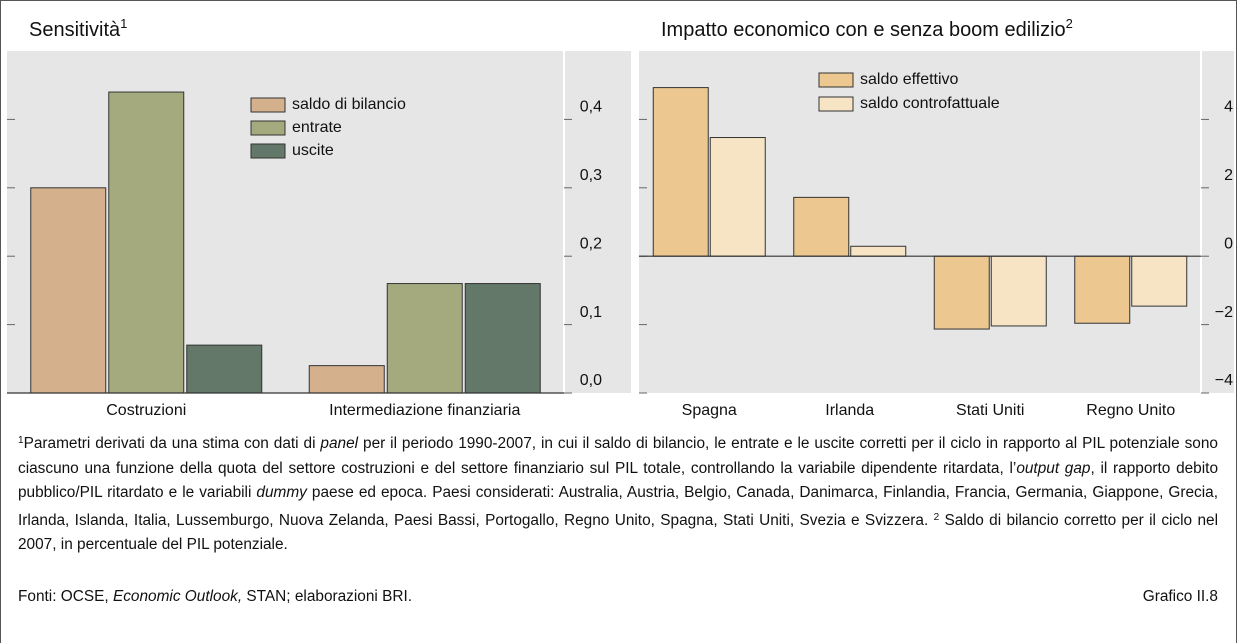  Describe the element at coordinates (1130, 410) in the screenshot. I see `x-tick-label: Regno Unito` at that location.